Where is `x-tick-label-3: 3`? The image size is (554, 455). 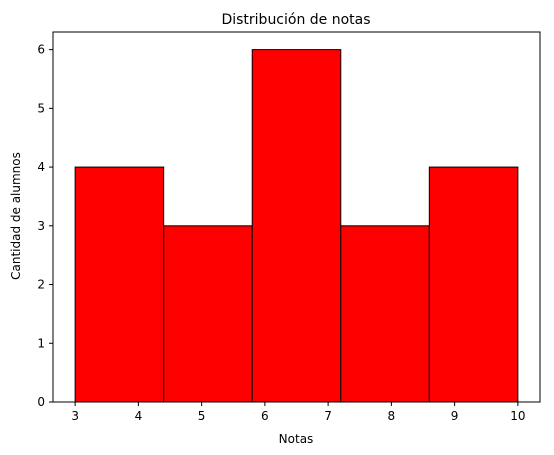
x-tick-label-3: 3 is located at coordinates (75, 416).